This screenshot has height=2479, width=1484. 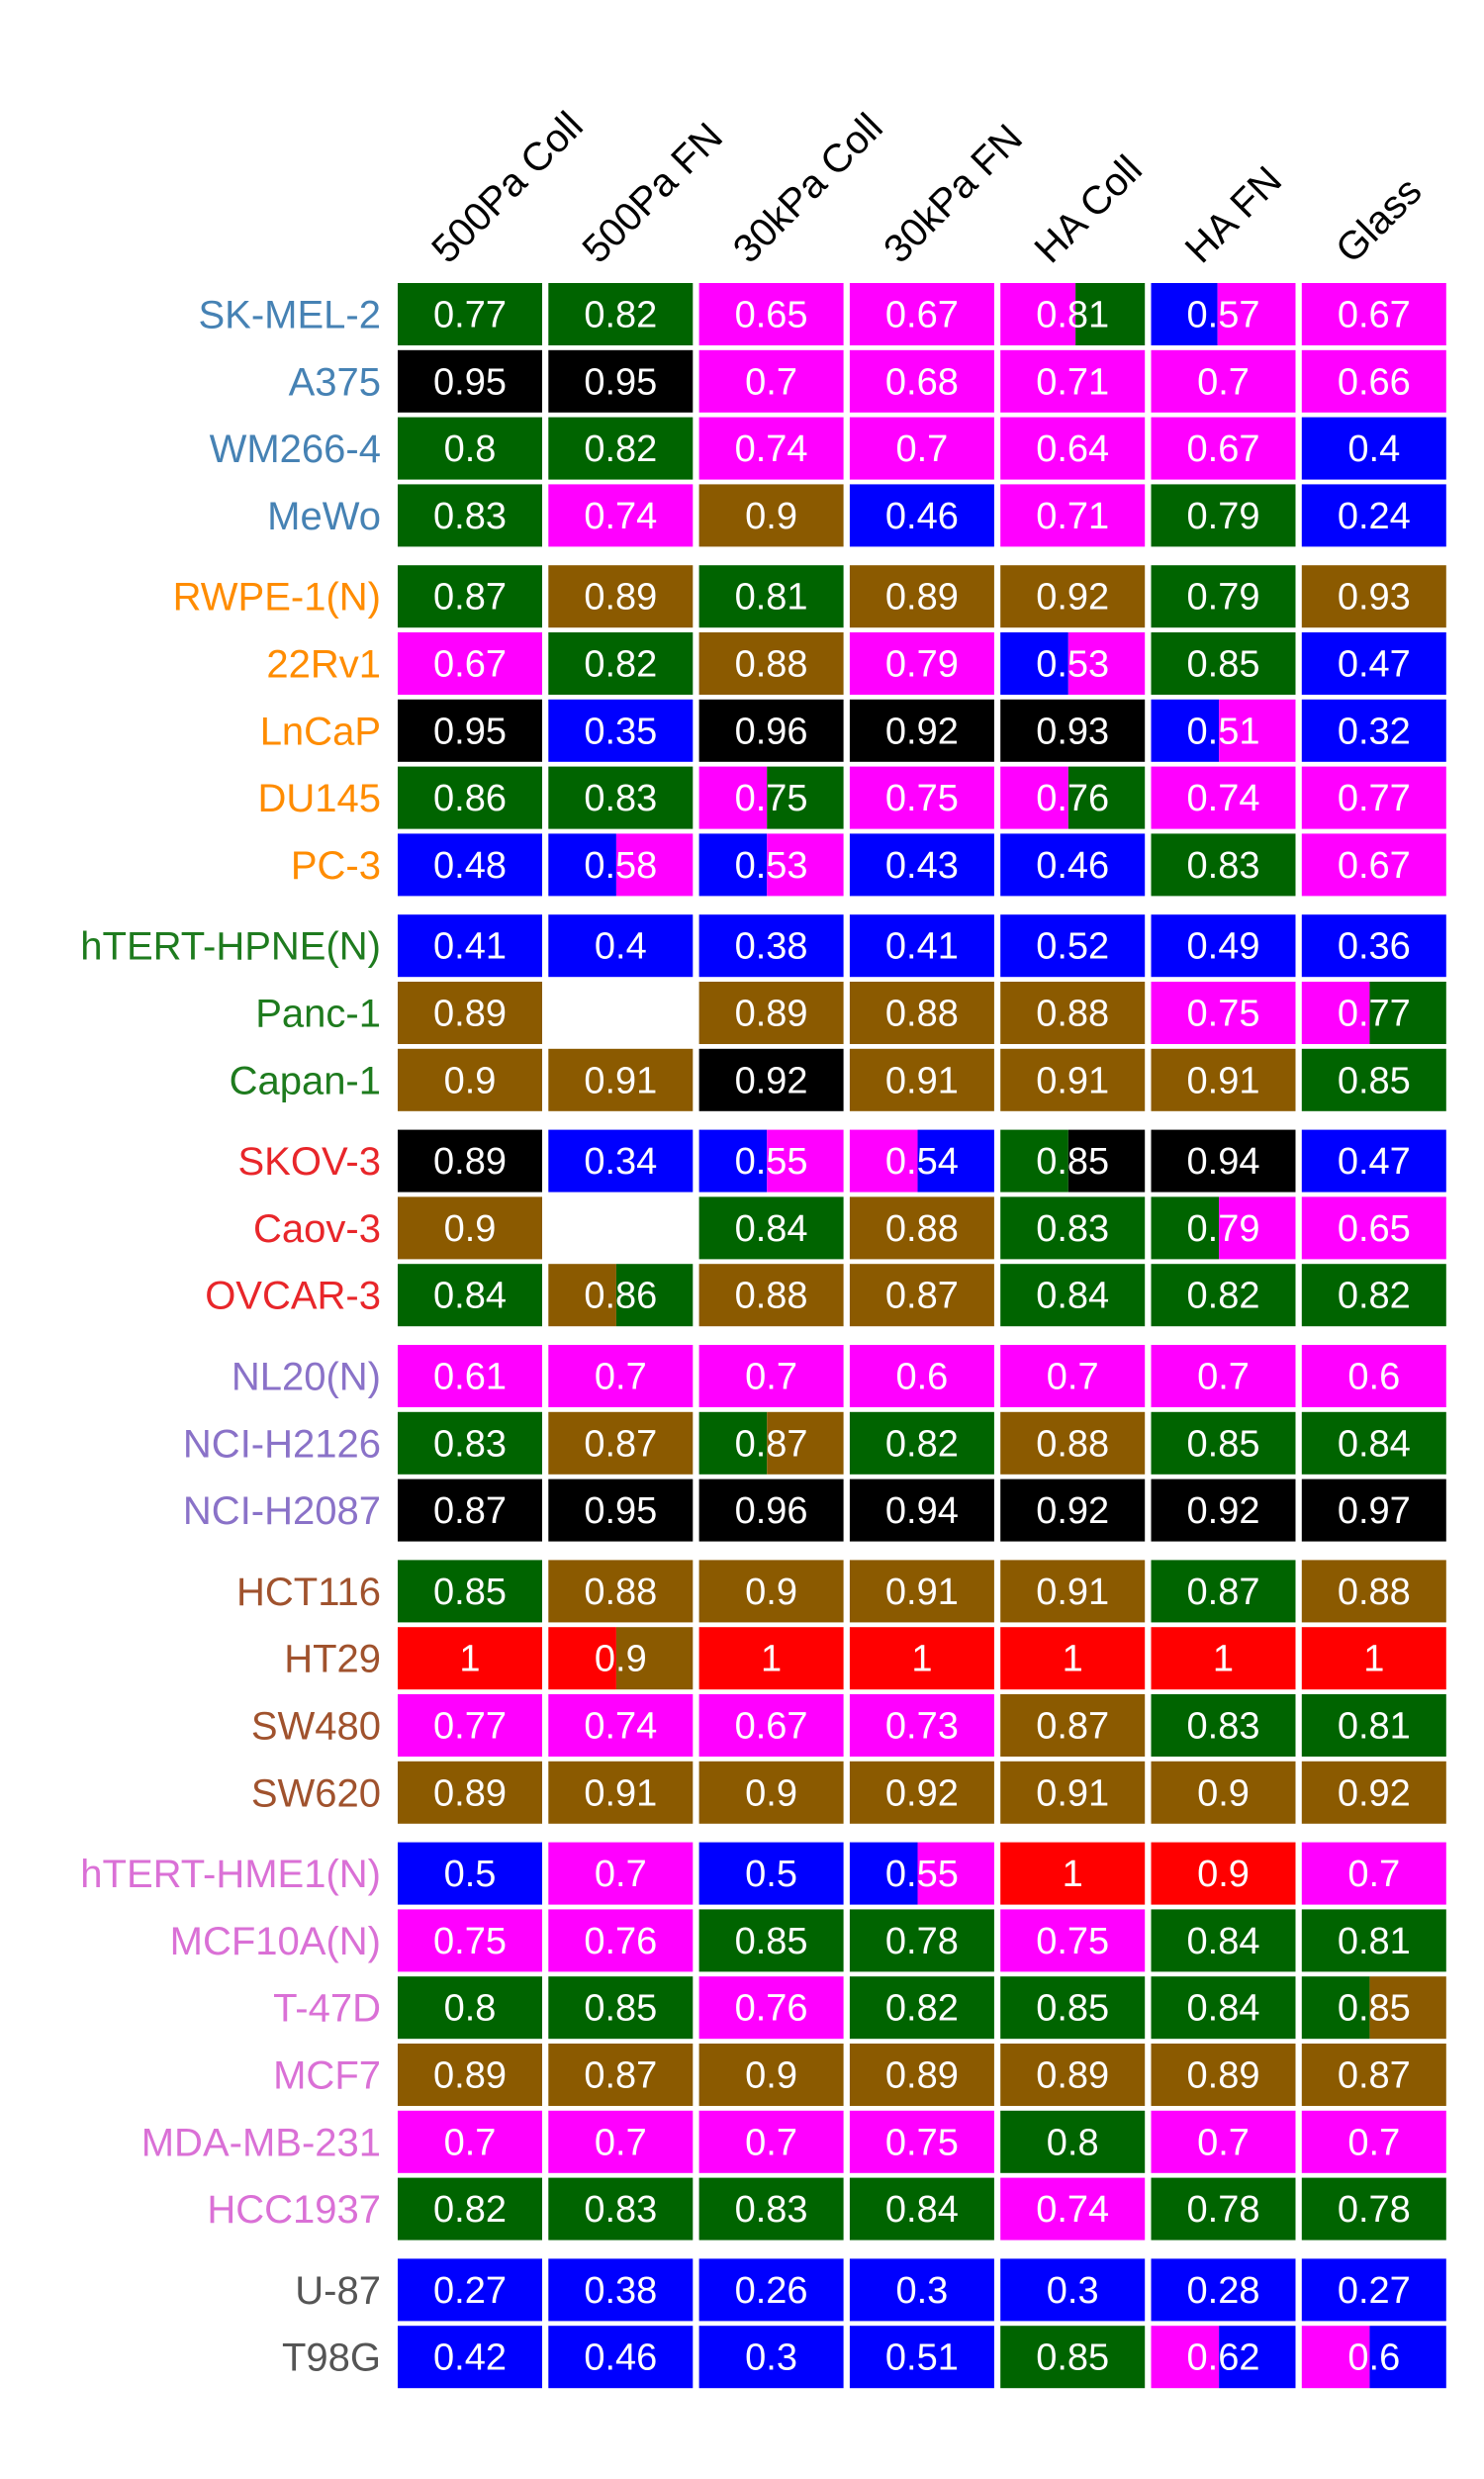 What do you see at coordinates (1073, 663) in the screenshot?
I see `heatmap-cell: 0.53` at bounding box center [1073, 663].